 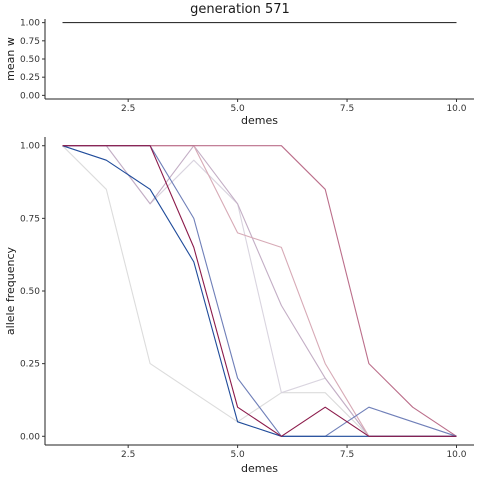 What do you see at coordinates (10, 59) in the screenshot?
I see `y-axis-label: mean w` at bounding box center [10, 59].